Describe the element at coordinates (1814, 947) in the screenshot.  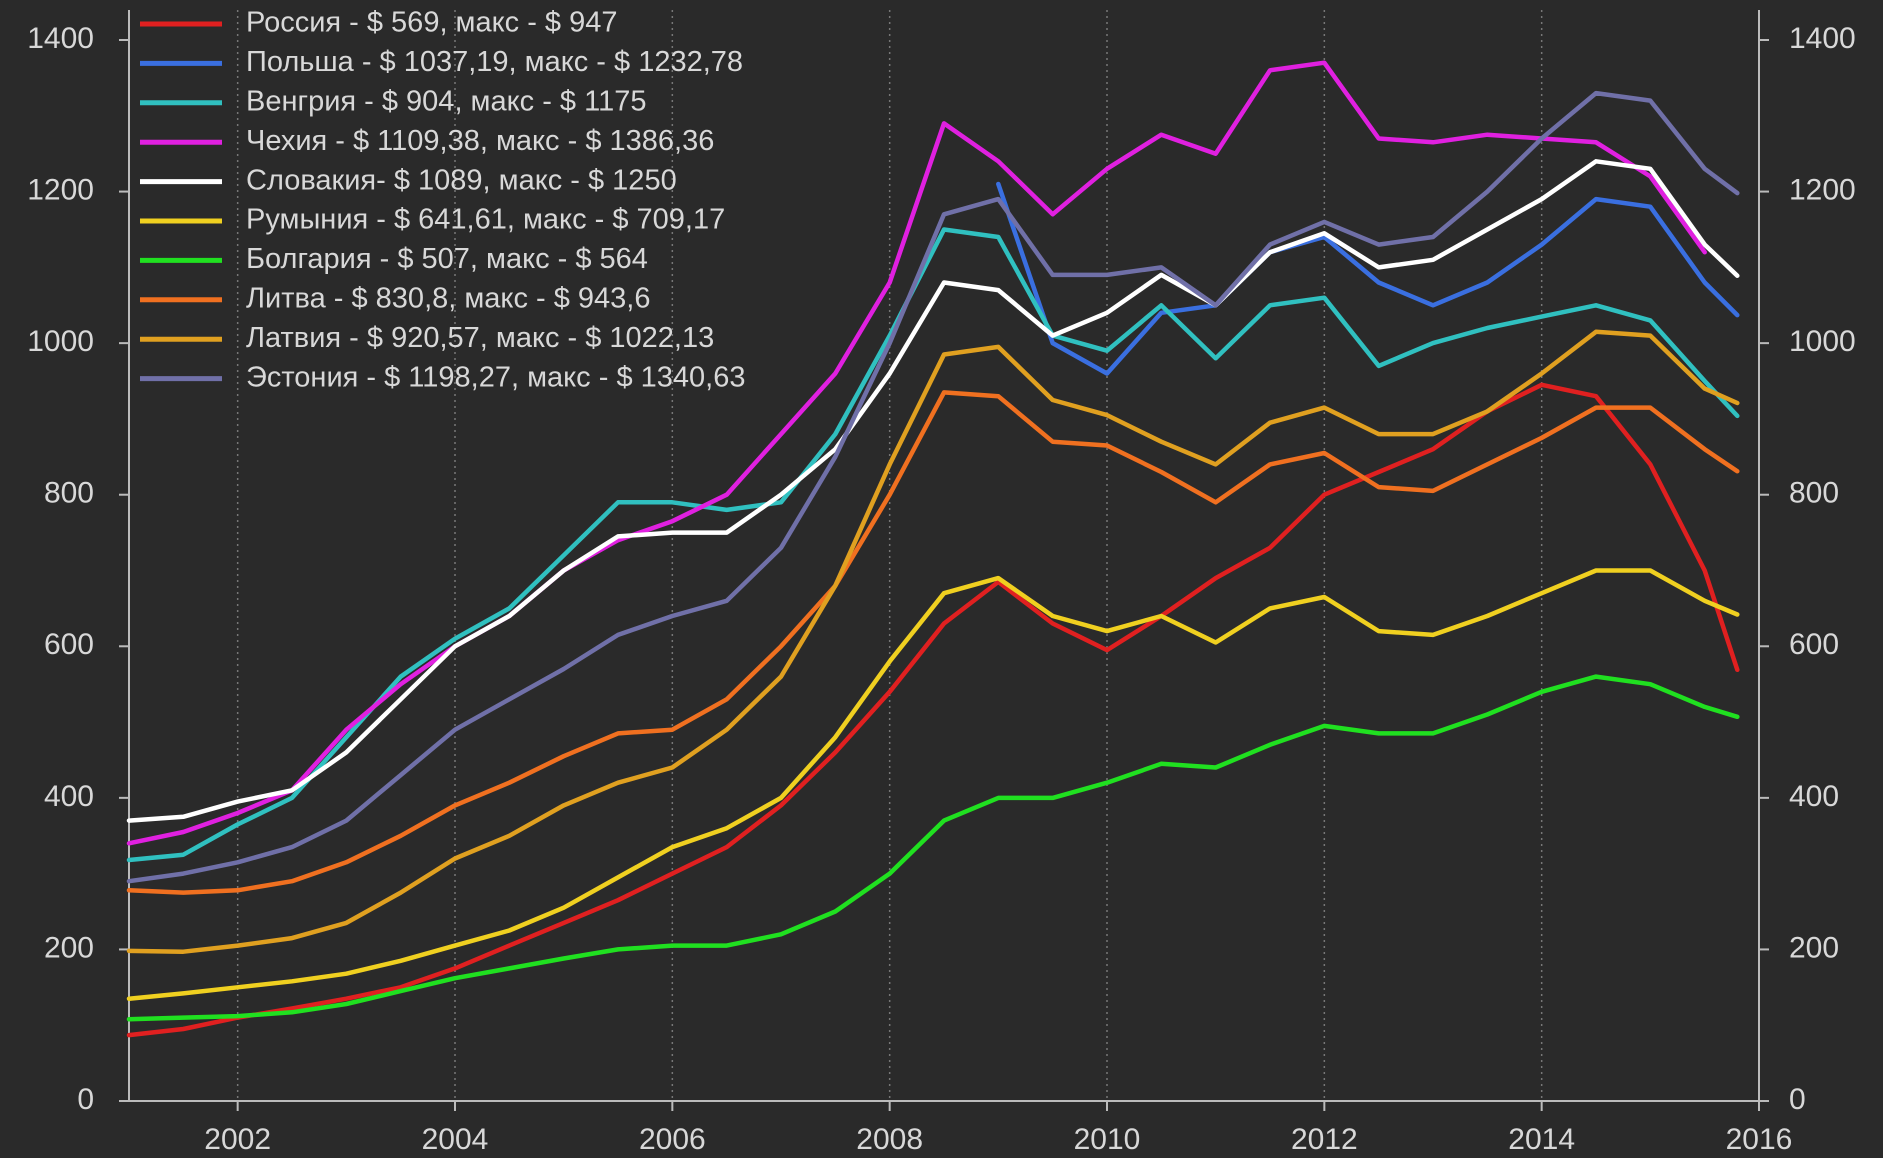
I see `y2-tick-label: 200` at that location.